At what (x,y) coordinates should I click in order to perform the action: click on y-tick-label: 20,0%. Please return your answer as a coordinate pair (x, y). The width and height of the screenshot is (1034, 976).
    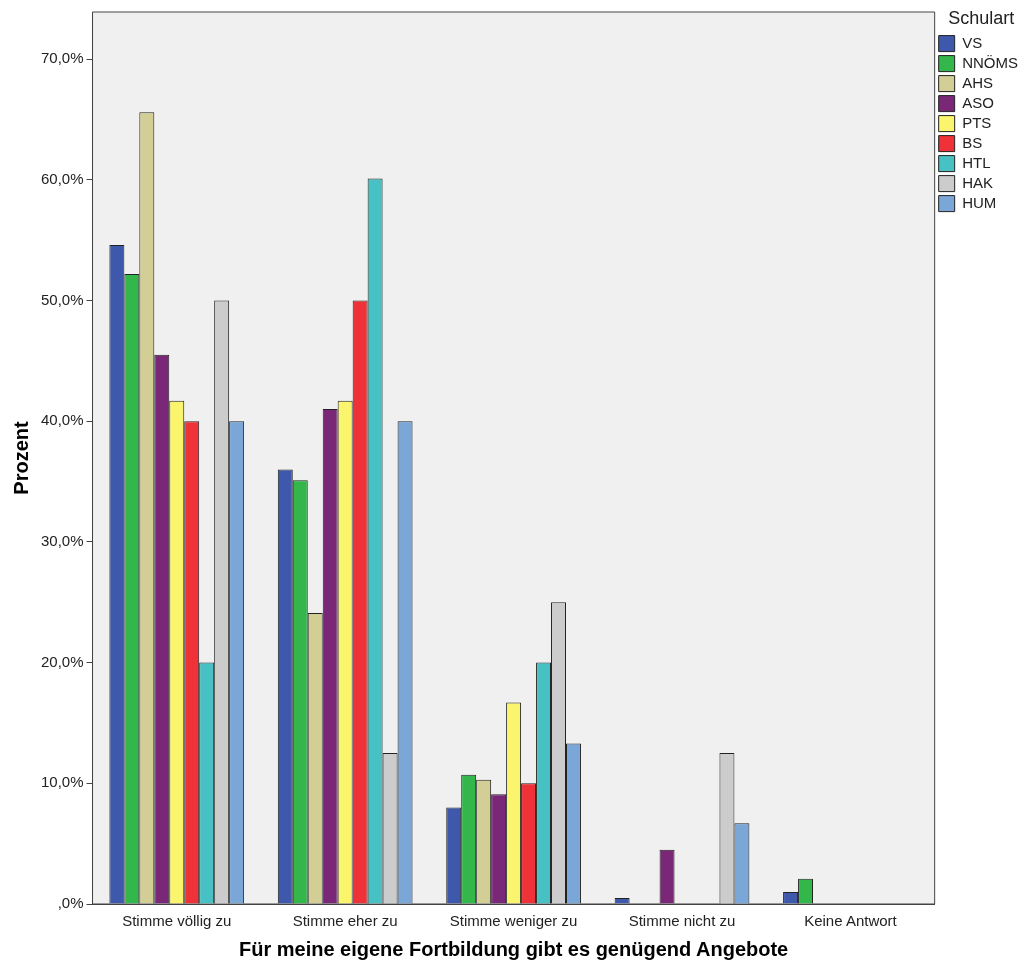
    Looking at the image, I should click on (62, 661).